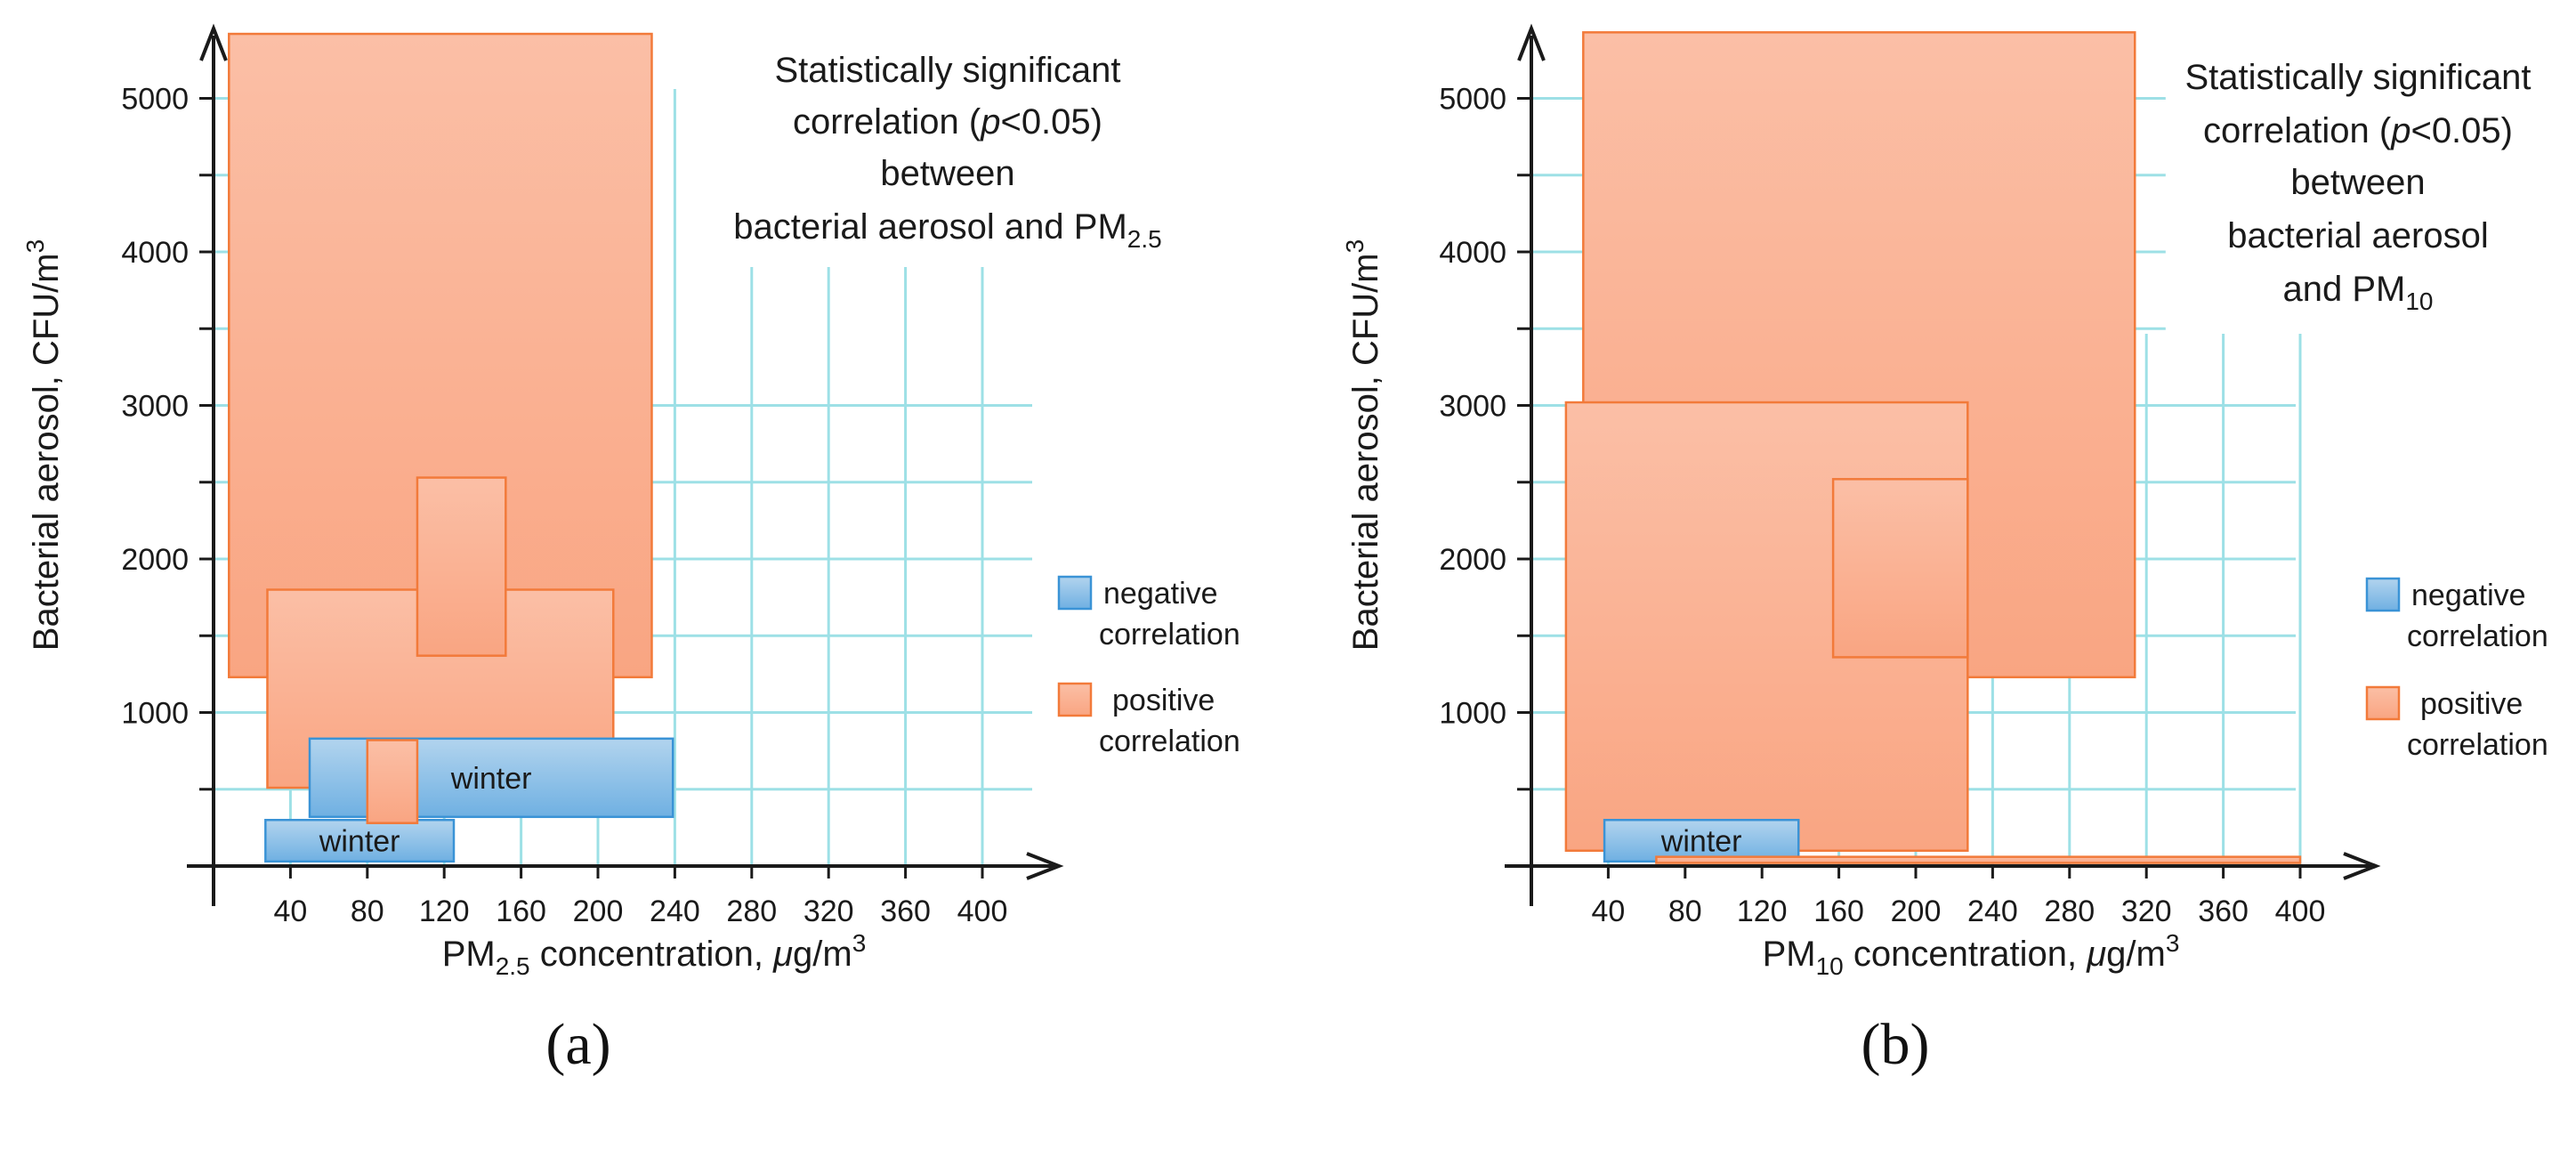 This screenshot has width=2576, height=1174. I want to click on x-axis-title: PM10 concentration, μg/m3, so click(1971, 954).